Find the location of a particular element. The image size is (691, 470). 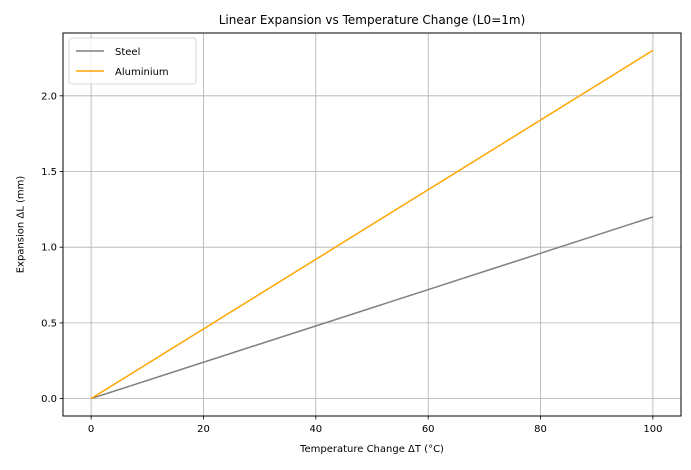

y-tick-label: 0.0 is located at coordinates (49, 399).